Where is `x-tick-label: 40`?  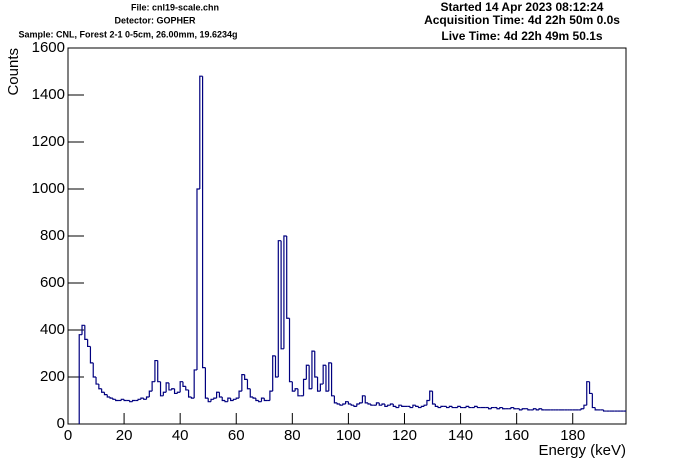
x-tick-label: 40 is located at coordinates (180, 435).